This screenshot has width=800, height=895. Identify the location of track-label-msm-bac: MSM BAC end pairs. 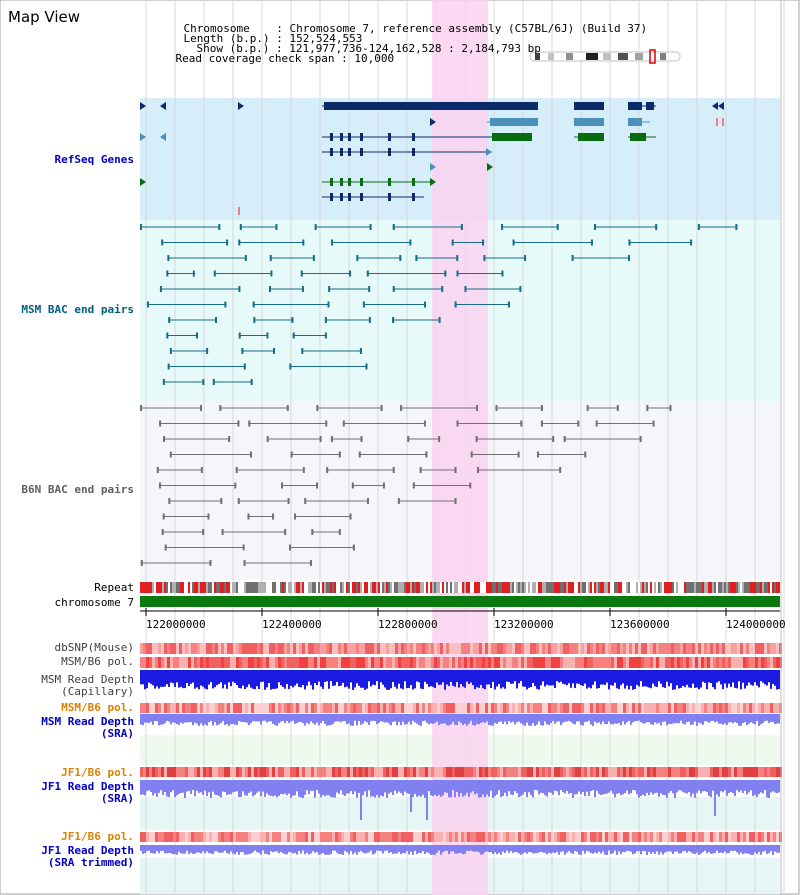
(77, 309).